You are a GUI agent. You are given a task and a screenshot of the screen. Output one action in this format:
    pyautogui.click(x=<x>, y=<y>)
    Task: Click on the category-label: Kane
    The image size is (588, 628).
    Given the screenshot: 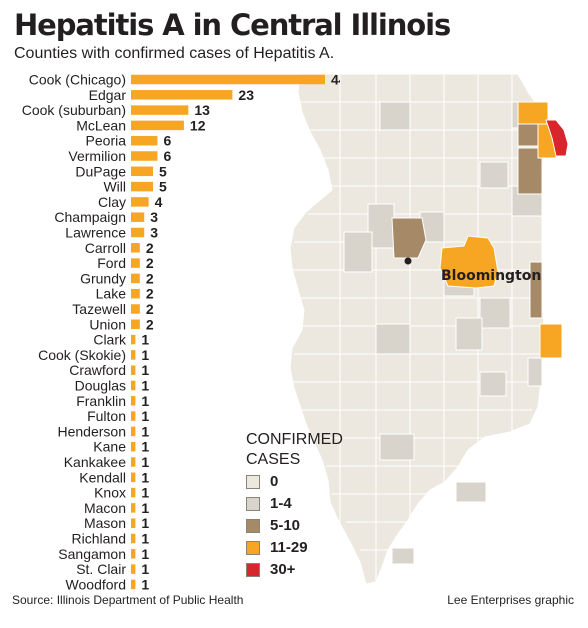 What is the action you would take?
    pyautogui.click(x=109, y=447)
    